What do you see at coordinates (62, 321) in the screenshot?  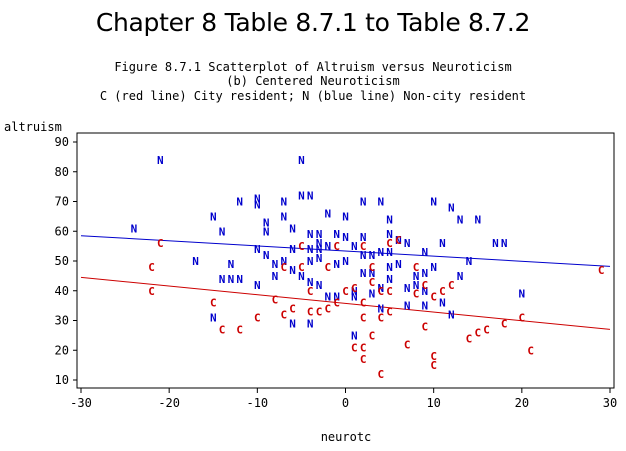 I see `y-tick-label: 30` at bounding box center [62, 321].